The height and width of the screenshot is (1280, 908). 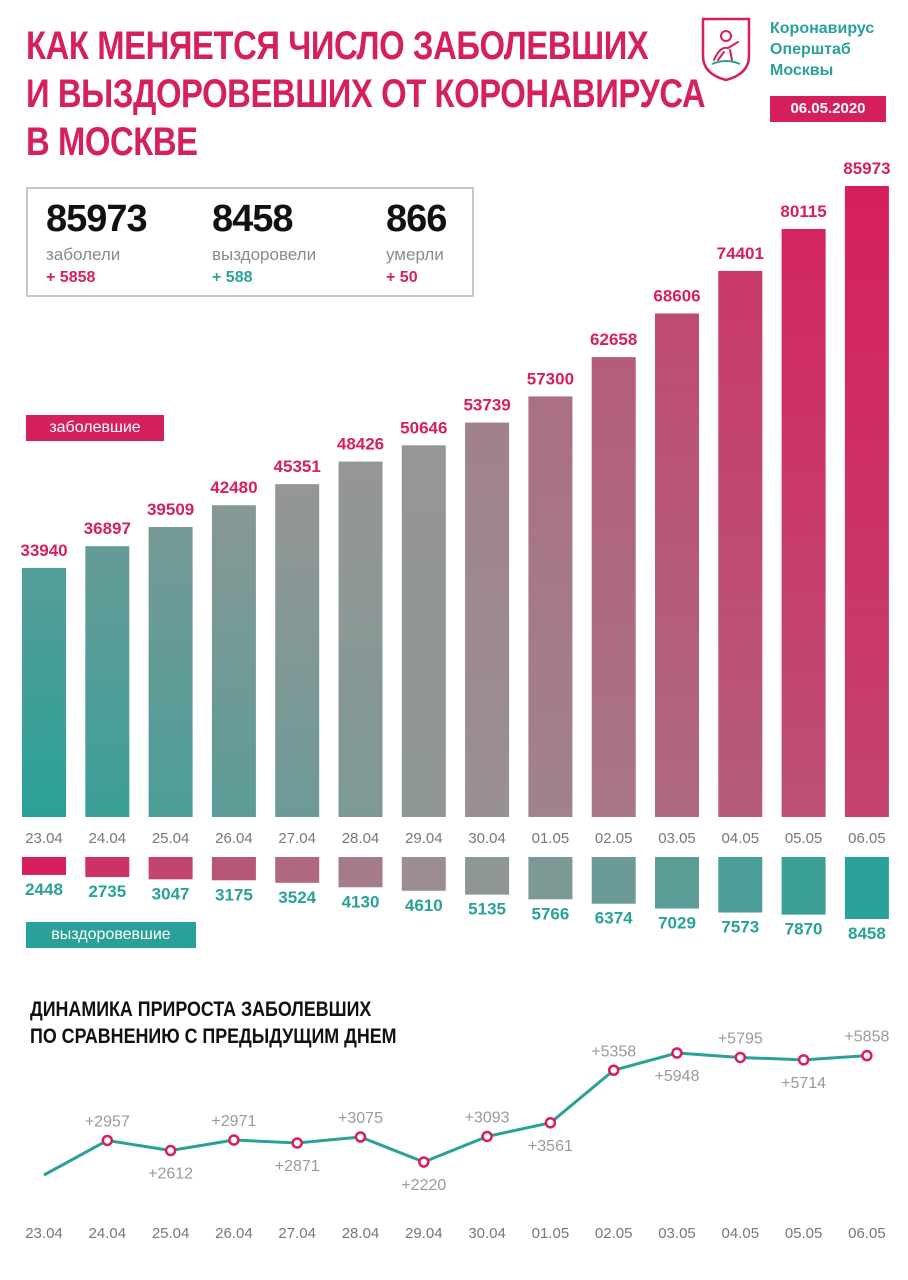 I want to click on cases-bar-label: 80115, so click(x=803, y=211).